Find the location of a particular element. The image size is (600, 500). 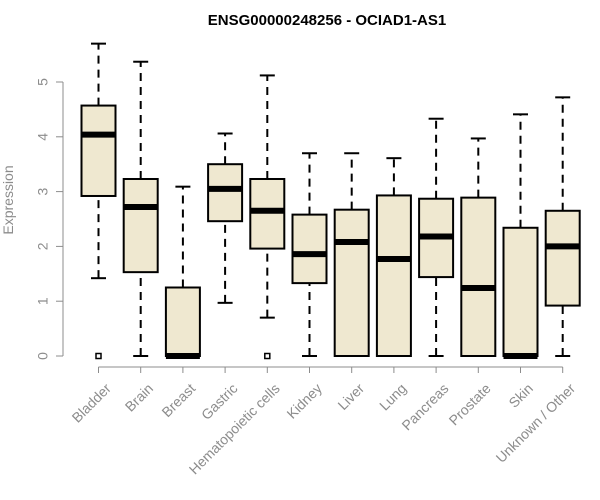

y-tick-label: 1 is located at coordinates (43, 301).